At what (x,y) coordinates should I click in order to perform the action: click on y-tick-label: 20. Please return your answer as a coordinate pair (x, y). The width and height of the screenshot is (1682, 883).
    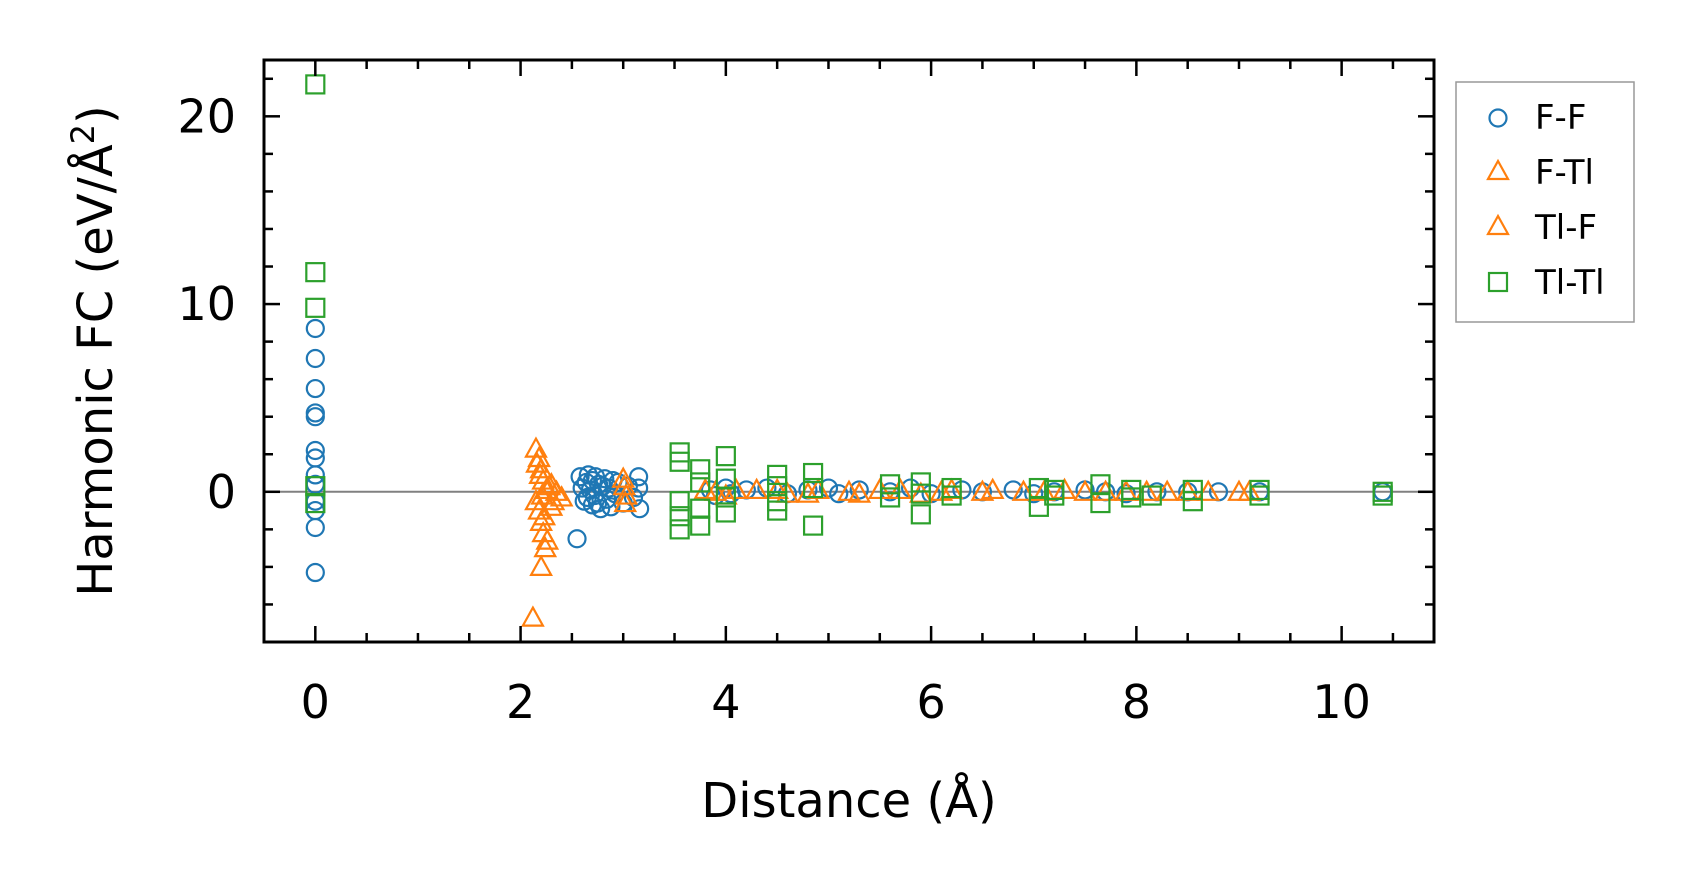
    Looking at the image, I should click on (206, 116).